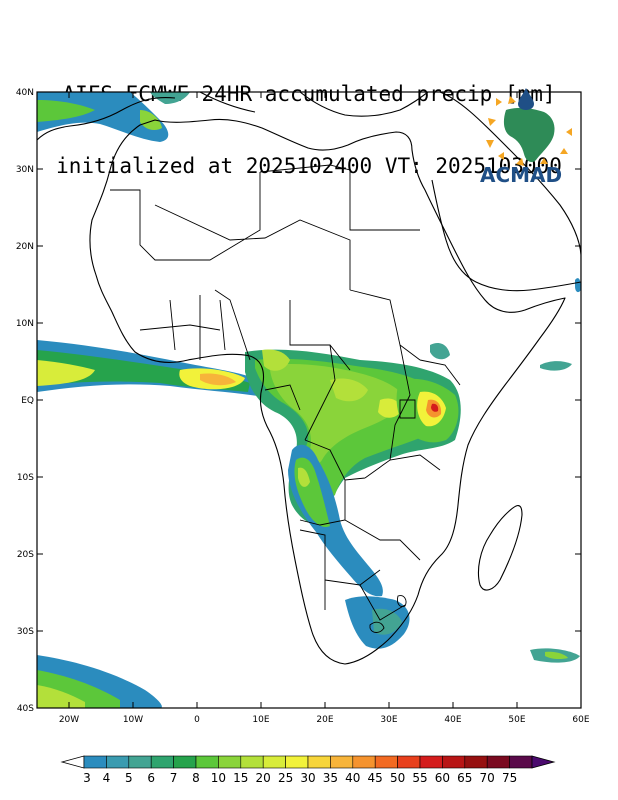  Describe the element at coordinates (133, 720) in the screenshot. I see `lon-label: 10W` at that location.